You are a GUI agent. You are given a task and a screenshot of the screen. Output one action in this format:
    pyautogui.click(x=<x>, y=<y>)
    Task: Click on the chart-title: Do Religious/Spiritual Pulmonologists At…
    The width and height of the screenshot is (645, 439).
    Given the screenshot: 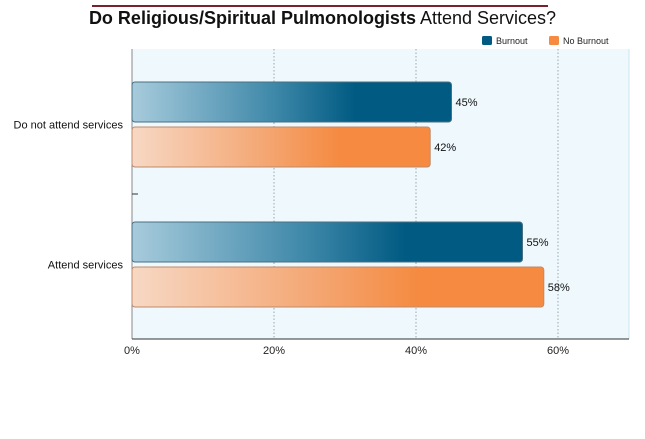 What is the action you would take?
    pyautogui.click(x=322, y=18)
    